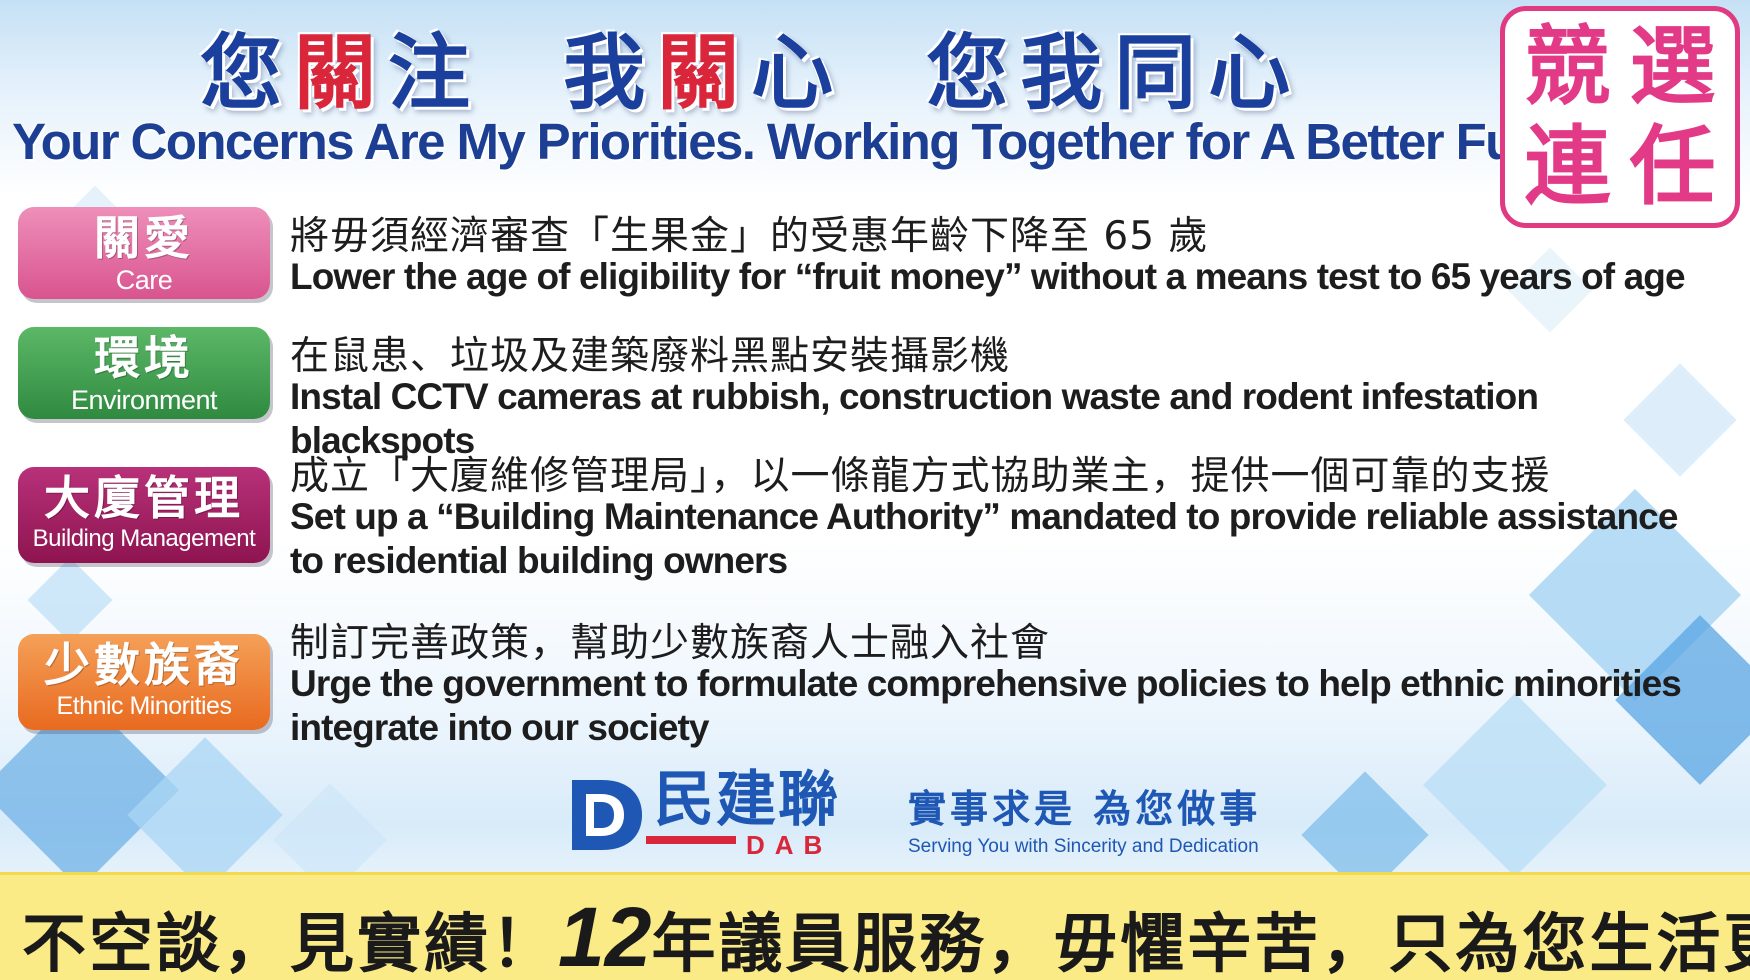  What do you see at coordinates (144, 238) in the screenshot?
I see `badge-label-zh: 關愛` at bounding box center [144, 238].